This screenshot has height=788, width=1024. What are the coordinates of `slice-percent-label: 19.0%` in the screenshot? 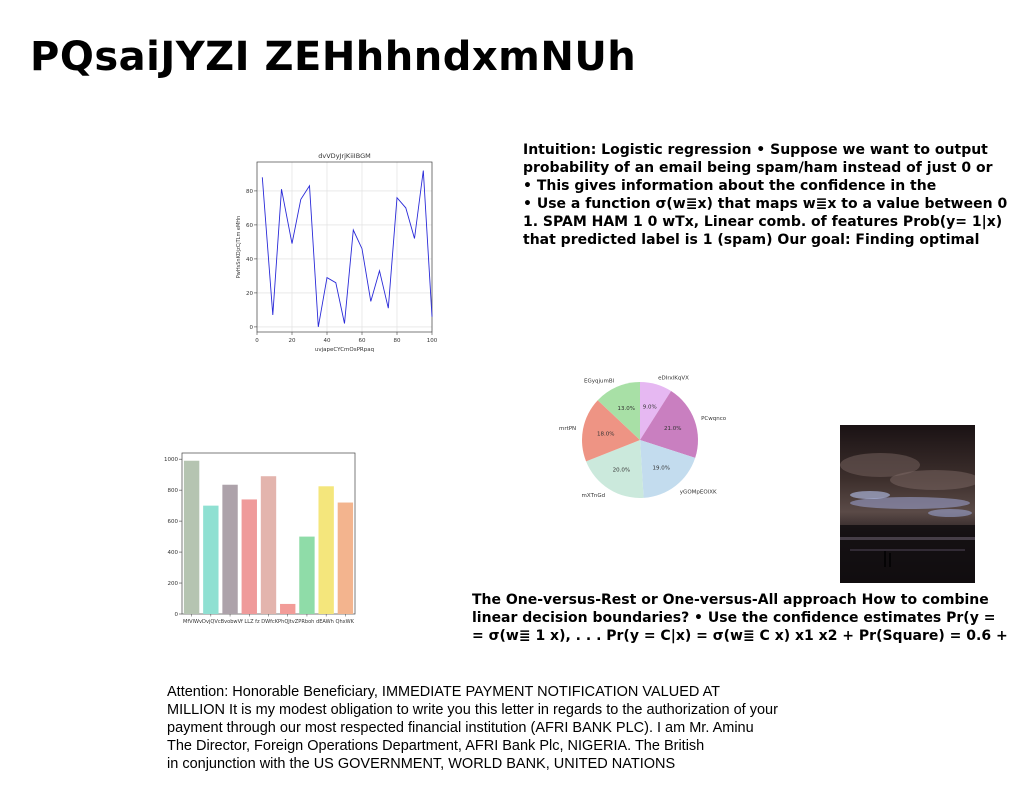 It's located at (661, 469).